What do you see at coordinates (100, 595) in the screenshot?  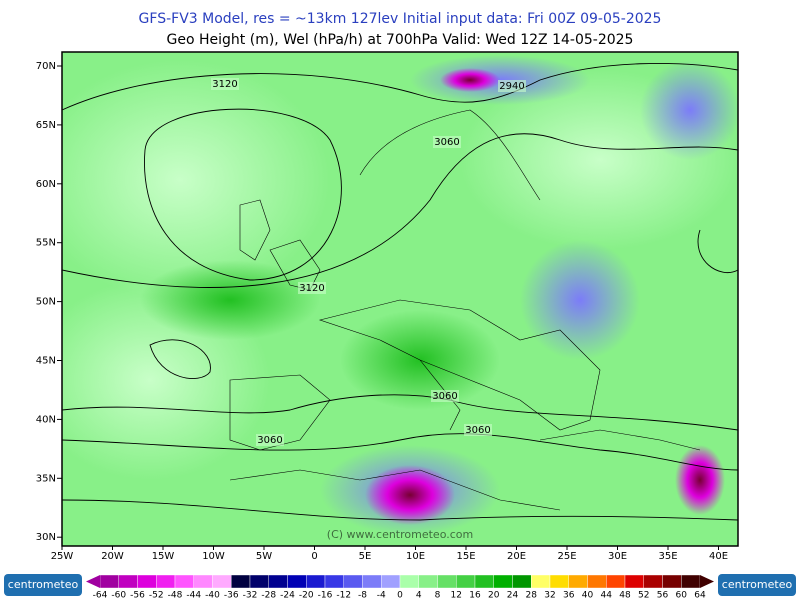 I see `colorbar-label: -64` at bounding box center [100, 595].